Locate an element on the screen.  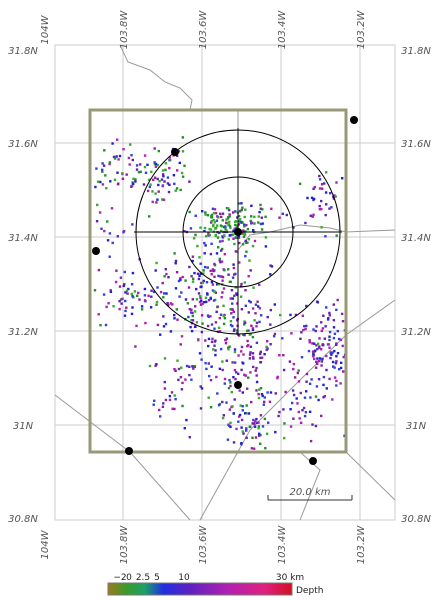
lon-label-bottom: 103.8W is located at coordinates (124, 545).